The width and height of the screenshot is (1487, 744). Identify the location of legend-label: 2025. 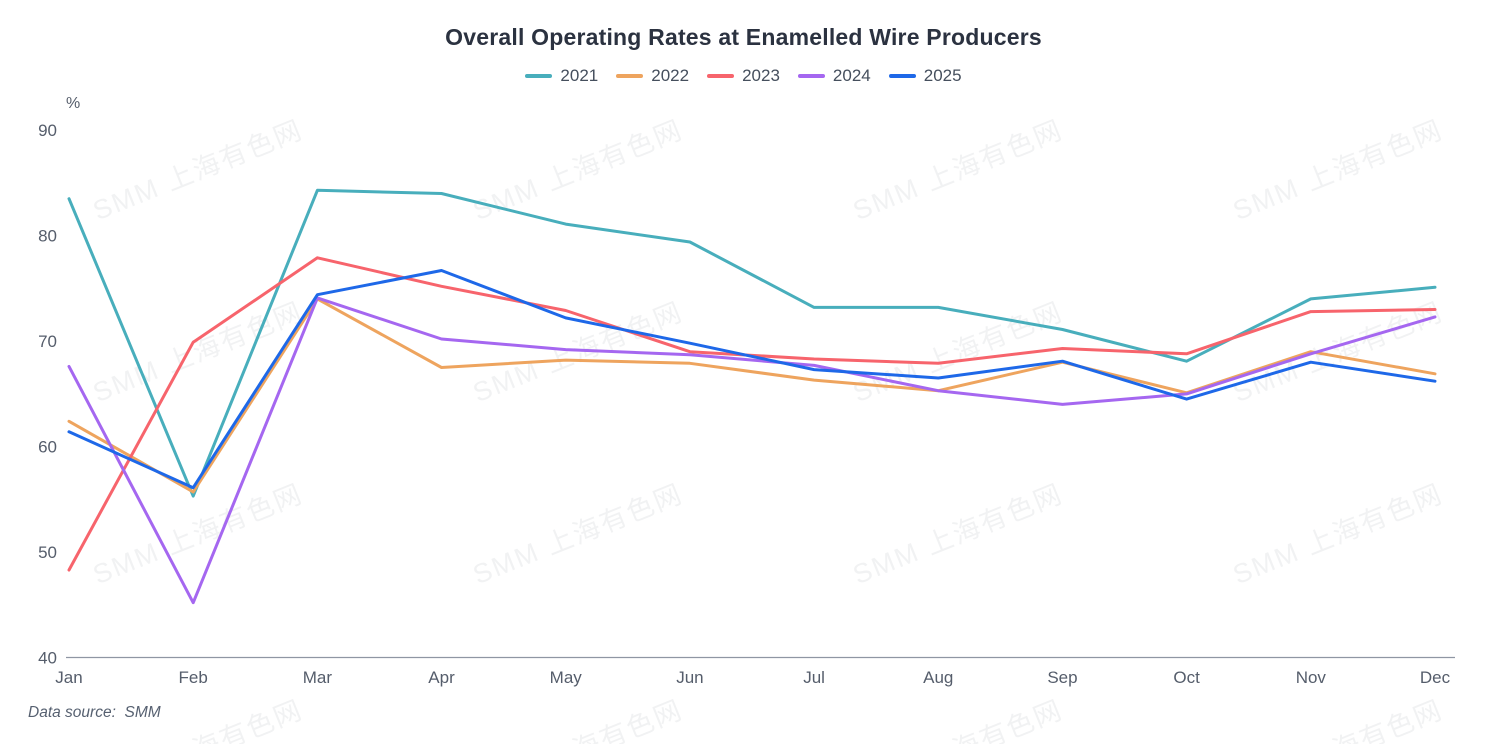
(942, 75).